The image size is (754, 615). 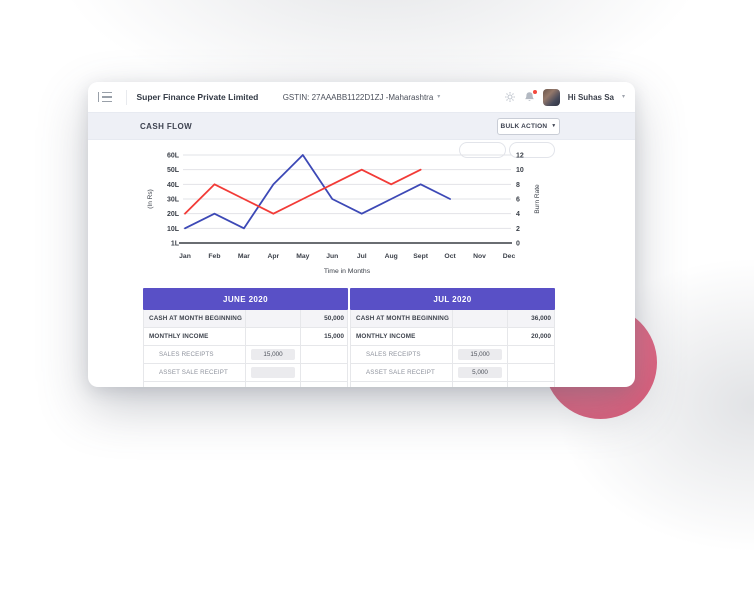 I want to click on table-row: CASH AT MONTH BEGINNING 50,000, so click(x=245, y=319).